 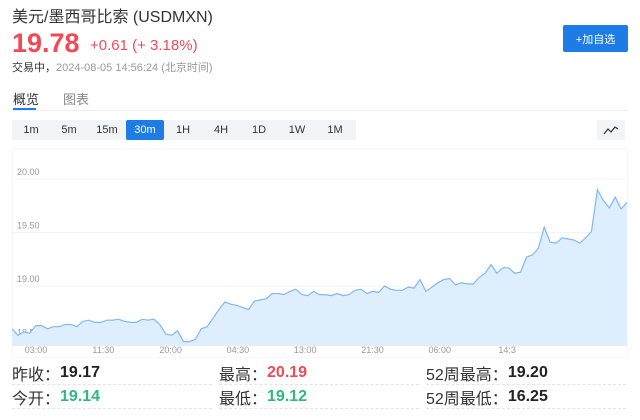 I want to click on status-label: 交易中，, so click(x=34, y=68).